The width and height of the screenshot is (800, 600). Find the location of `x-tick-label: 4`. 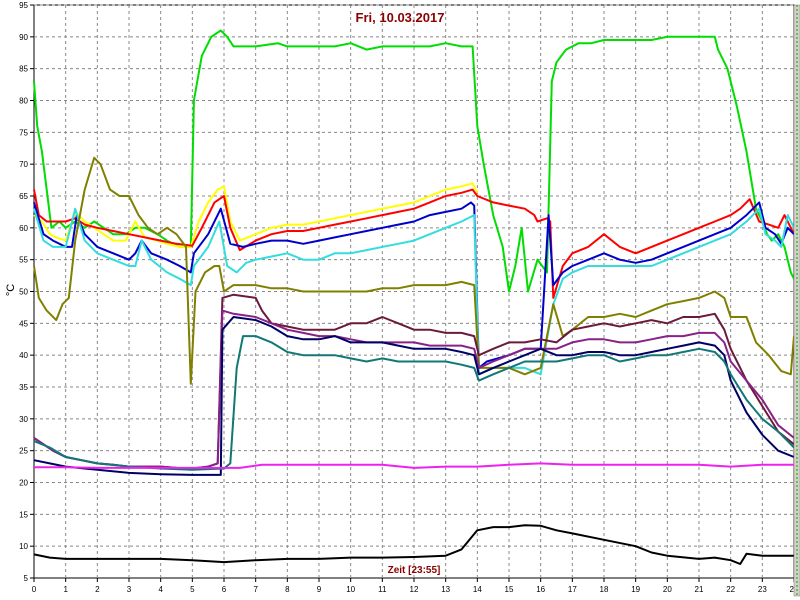

x-tick-label: 4 is located at coordinates (160, 589).